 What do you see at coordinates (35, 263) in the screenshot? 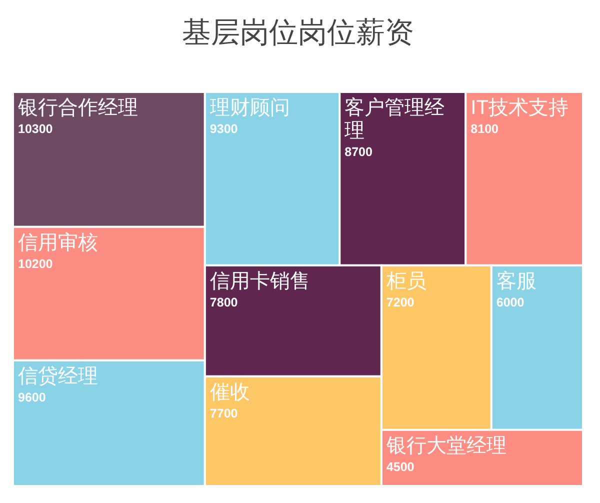
I see `data-label: 10200` at bounding box center [35, 263].